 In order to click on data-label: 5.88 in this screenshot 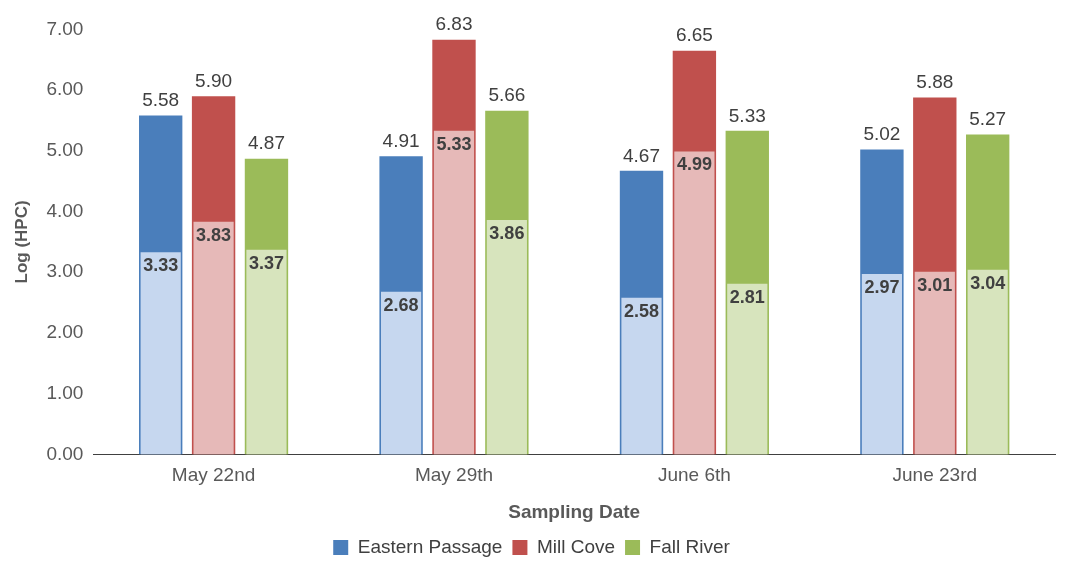, I will do `click(935, 82)`.